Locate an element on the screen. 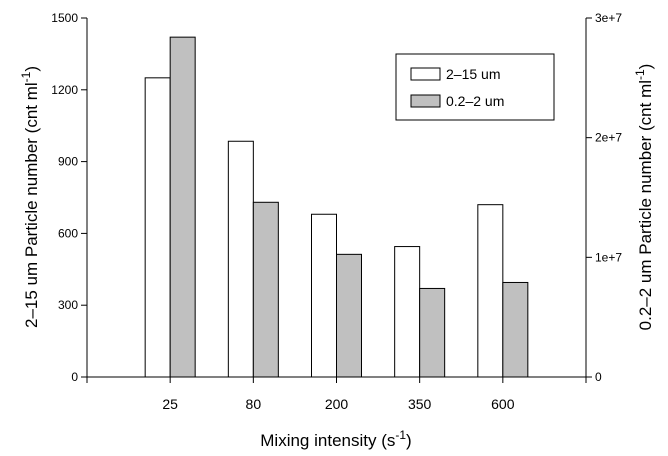 The height and width of the screenshot is (456, 668). left-y-ticks: 0 300 600 900 1200 1500 is located at coordinates (69, 197).